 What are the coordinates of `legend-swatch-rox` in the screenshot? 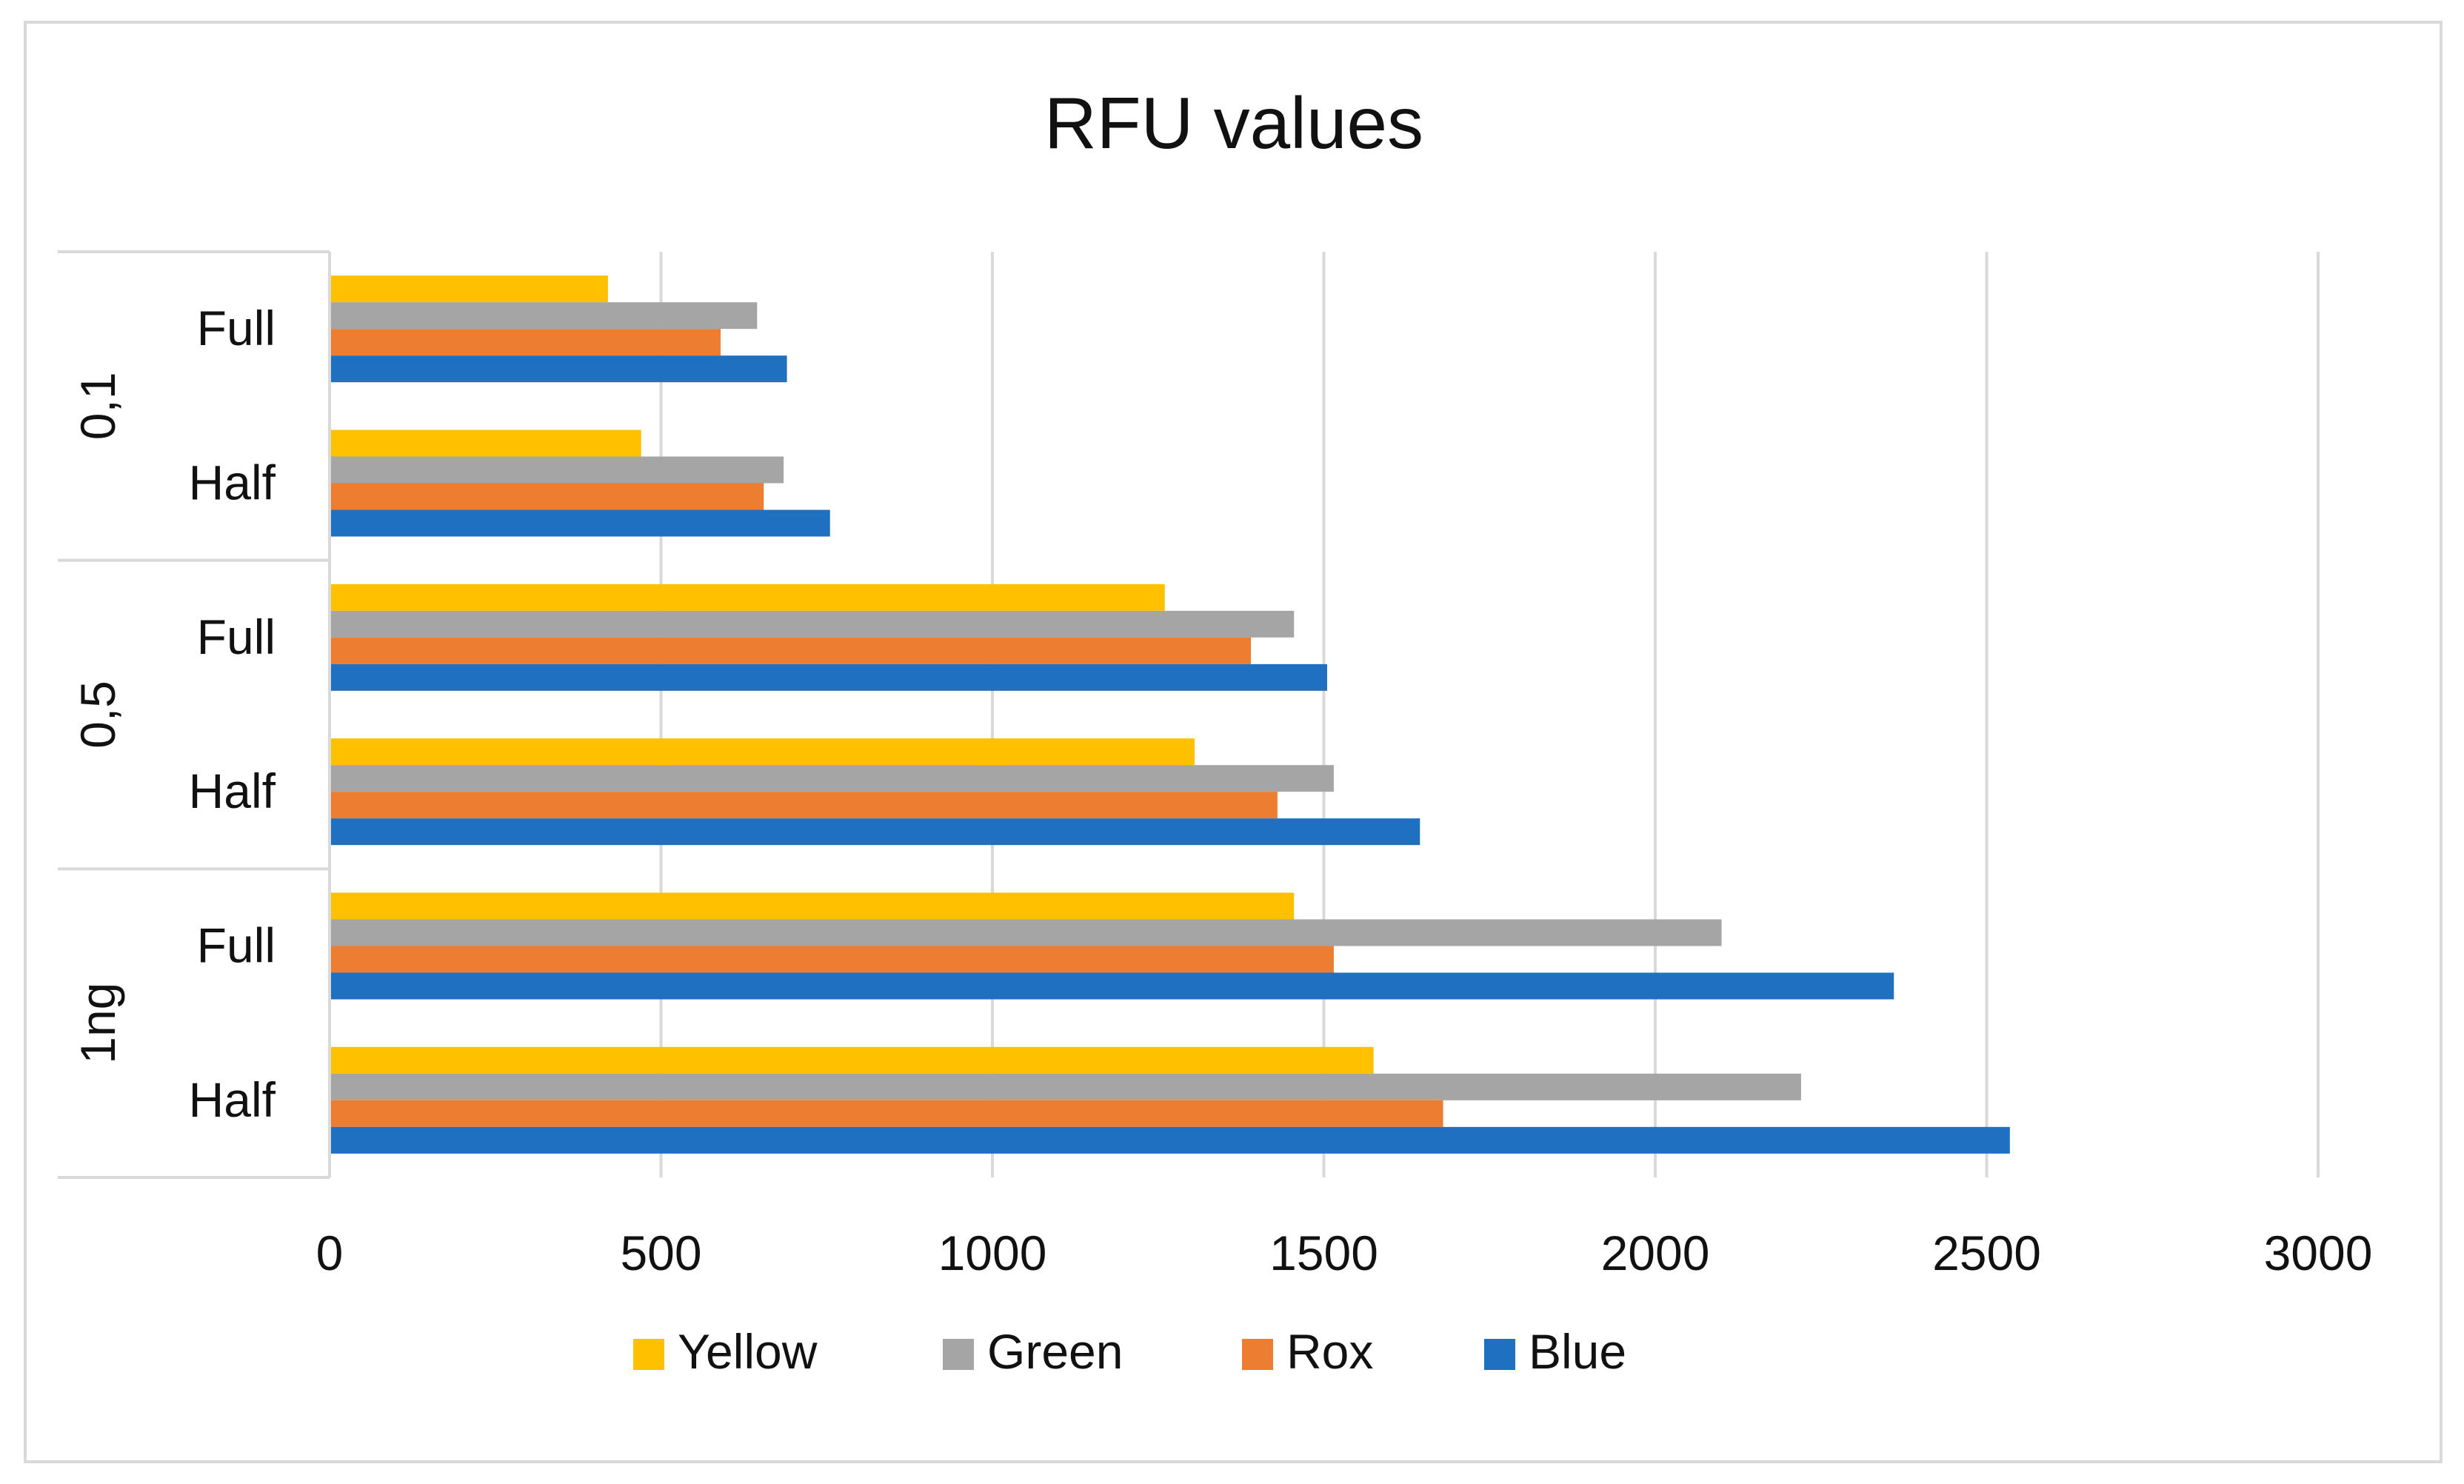 It's located at (1258, 1354).